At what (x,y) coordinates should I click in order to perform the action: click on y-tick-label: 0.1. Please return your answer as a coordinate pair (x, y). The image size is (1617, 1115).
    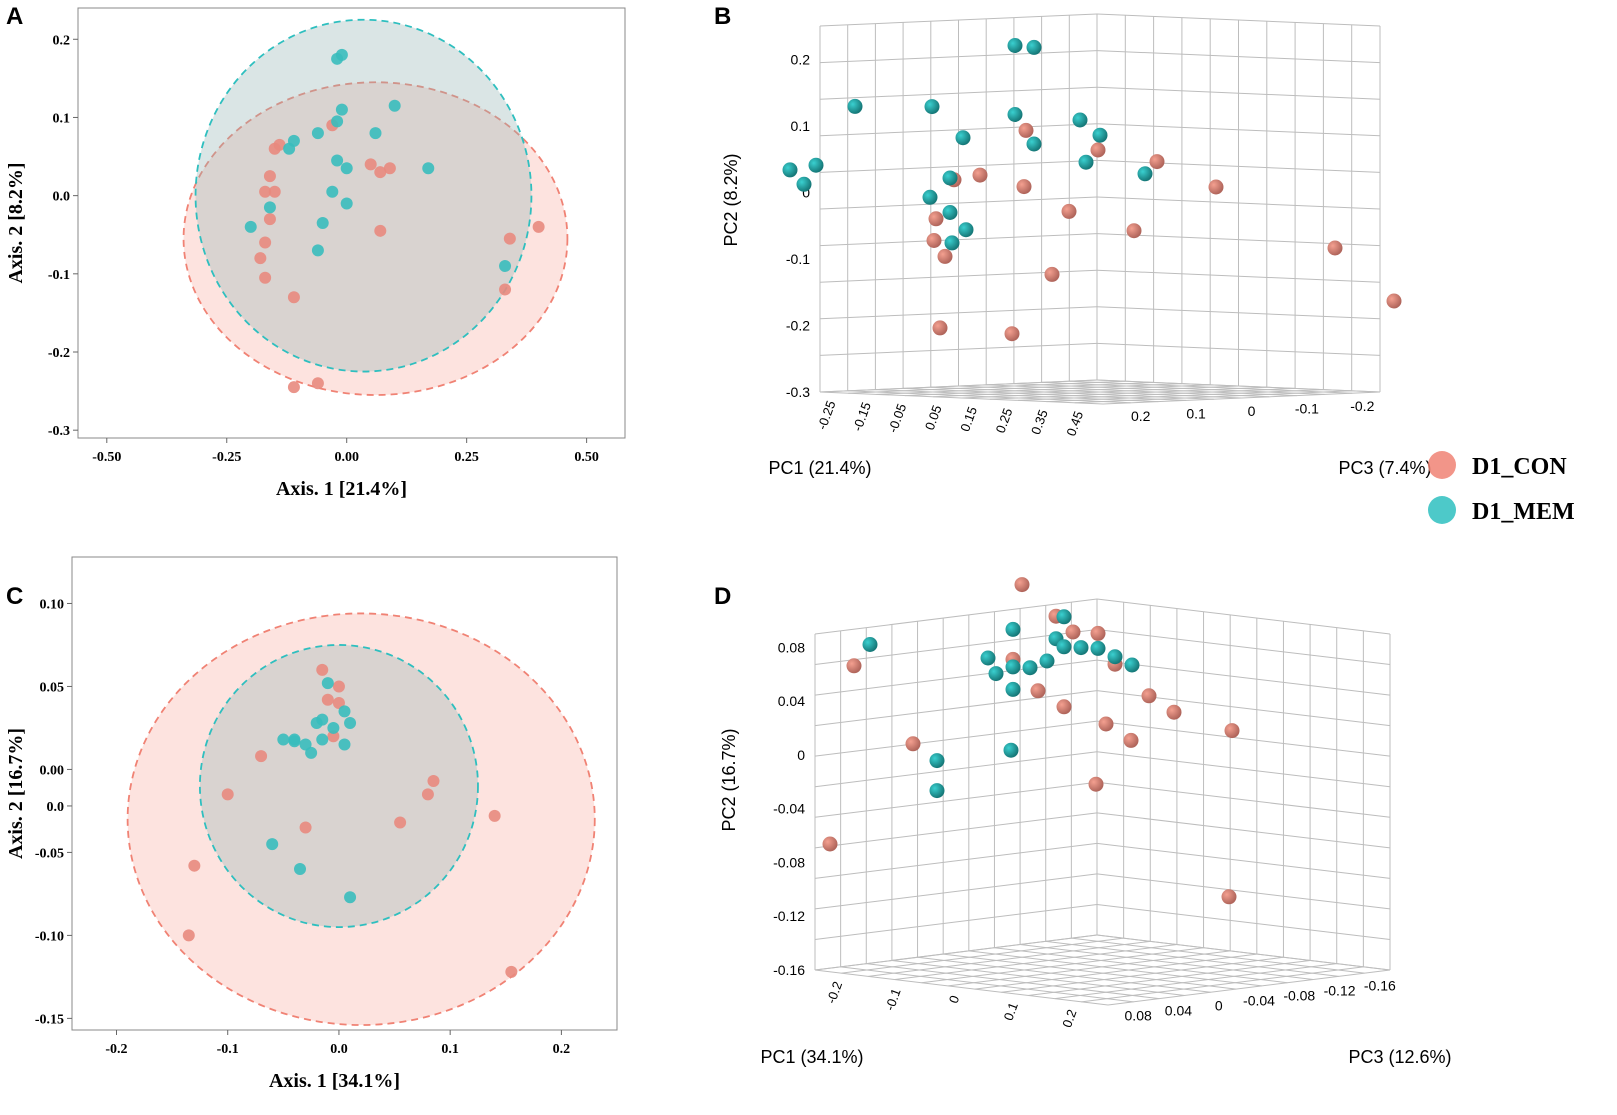
    Looking at the image, I should click on (62, 118).